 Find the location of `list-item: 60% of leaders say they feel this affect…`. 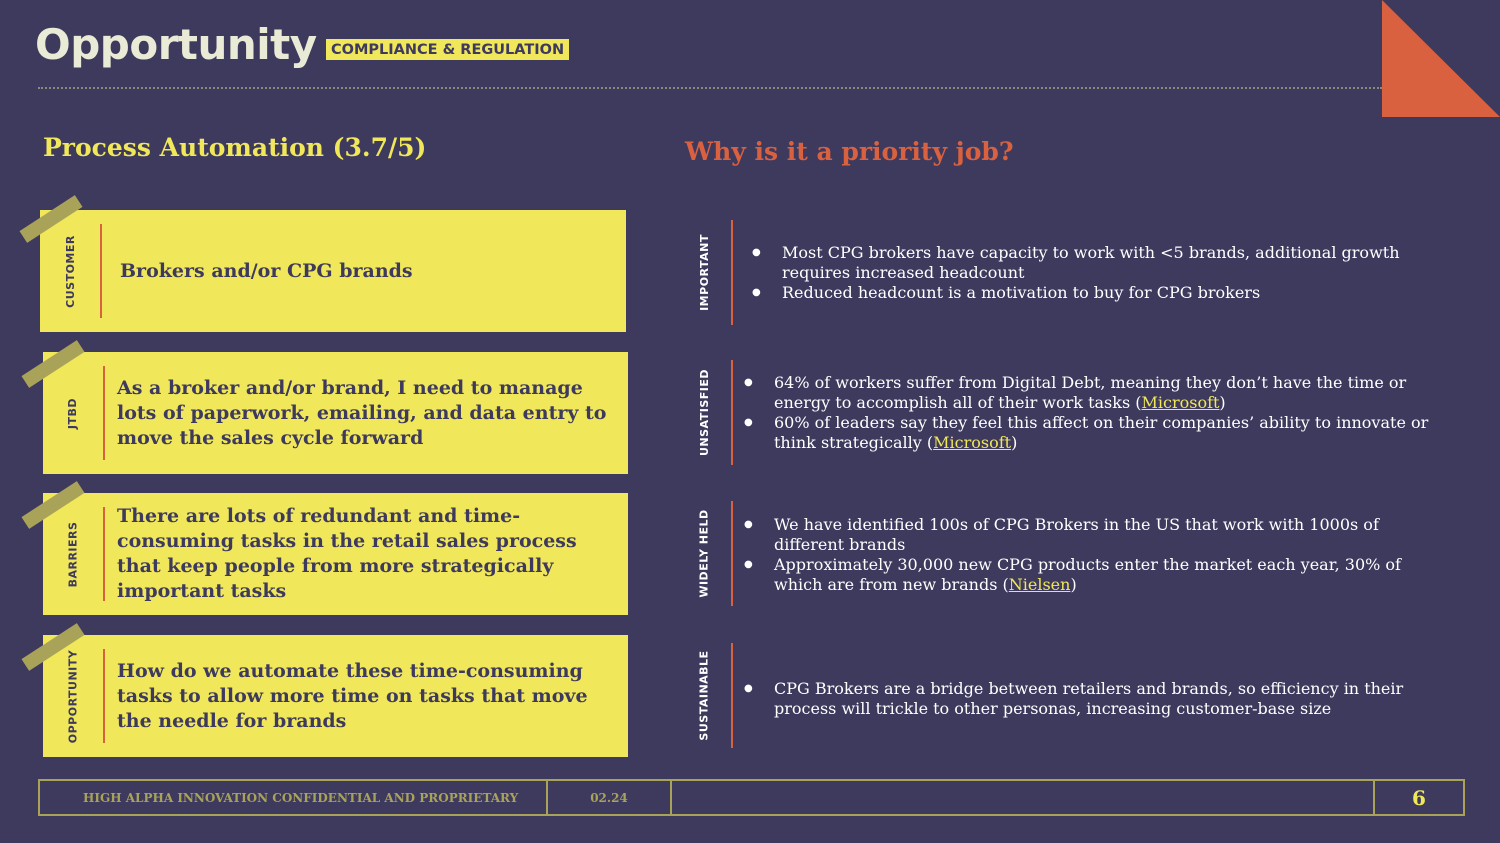

list-item: 60% of leaders say they feel this affect… is located at coordinates (1094, 433).